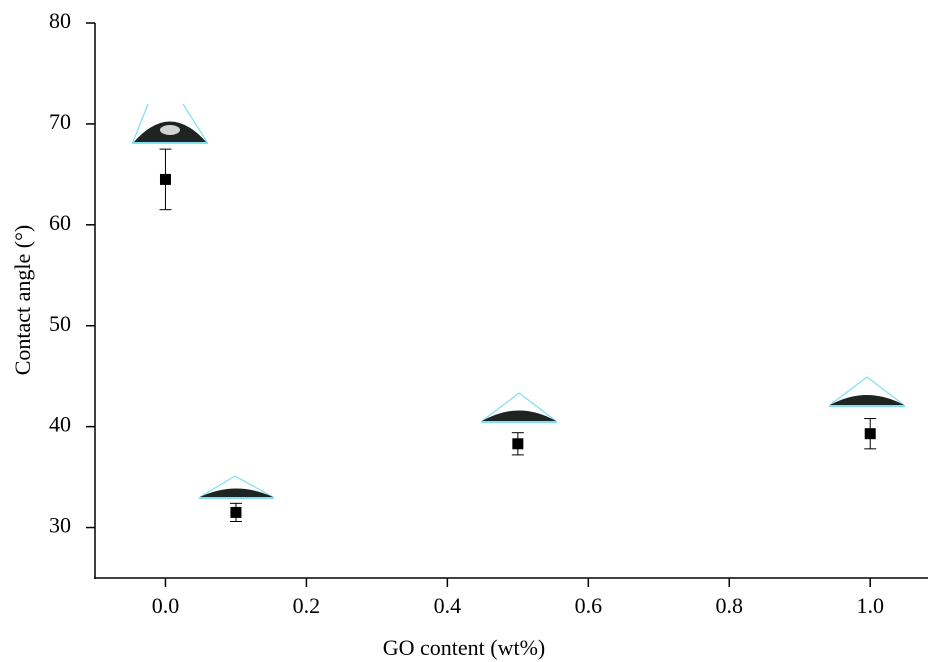 The image size is (928, 662). I want to click on y-tick-label: 30, so click(60, 525).